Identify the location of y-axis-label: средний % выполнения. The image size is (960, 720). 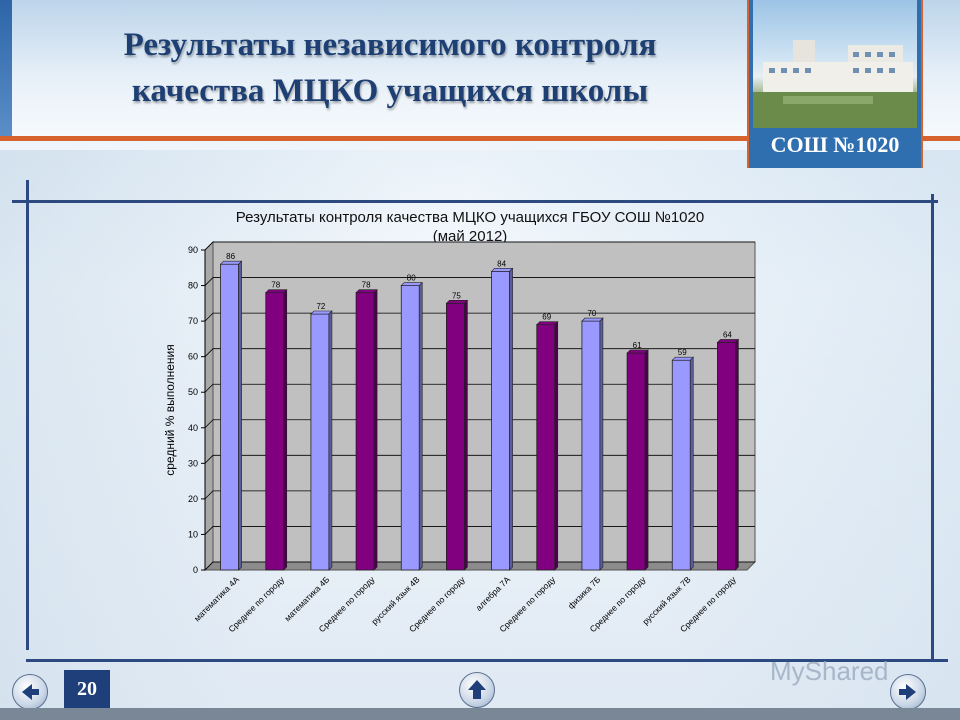
(170, 410).